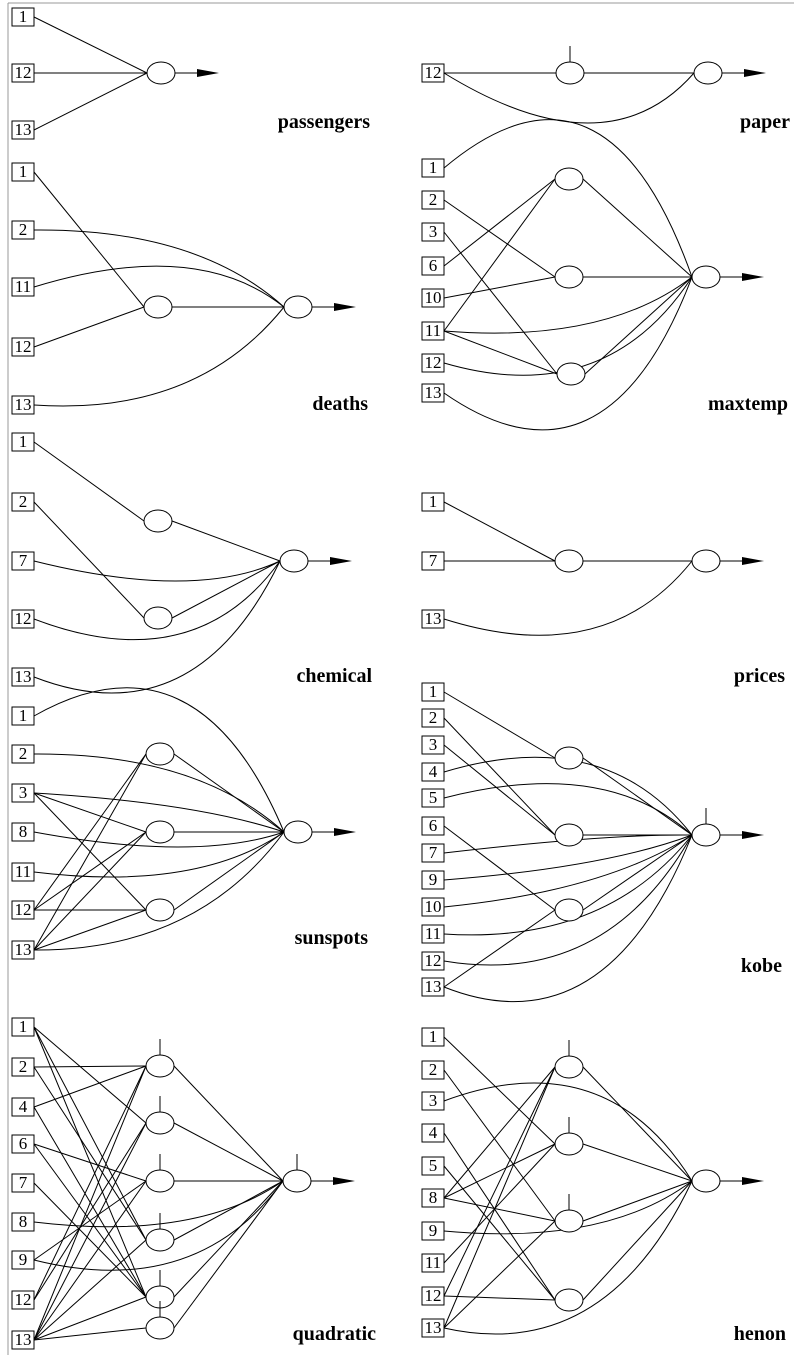 This screenshot has width=794, height=1355. I want to click on panel-name: kobe, so click(761, 966).